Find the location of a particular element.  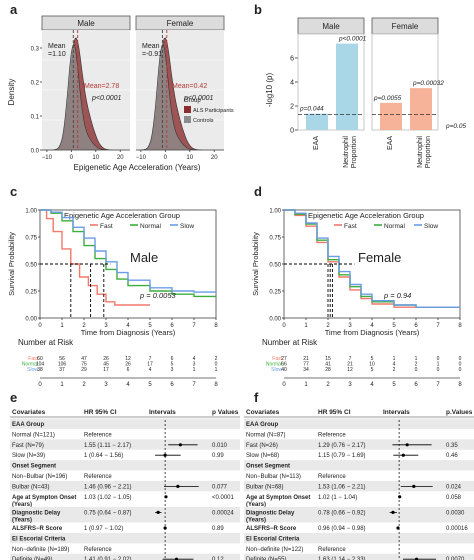

table-row-label: Normal (N=87) is located at coordinates (266, 435).